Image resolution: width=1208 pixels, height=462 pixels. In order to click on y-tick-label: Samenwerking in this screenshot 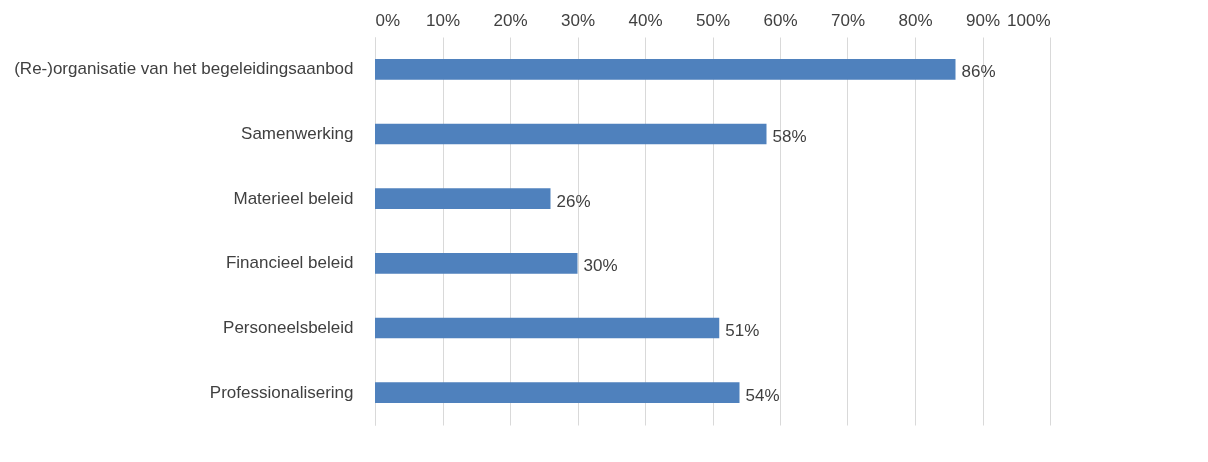, I will do `click(297, 133)`.